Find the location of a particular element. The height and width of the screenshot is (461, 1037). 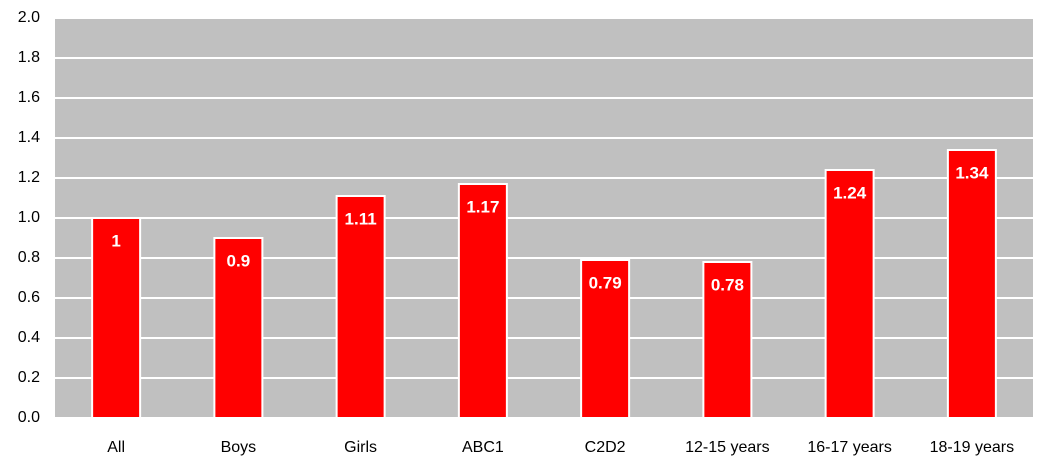

value-label: 0.9 is located at coordinates (239, 260).